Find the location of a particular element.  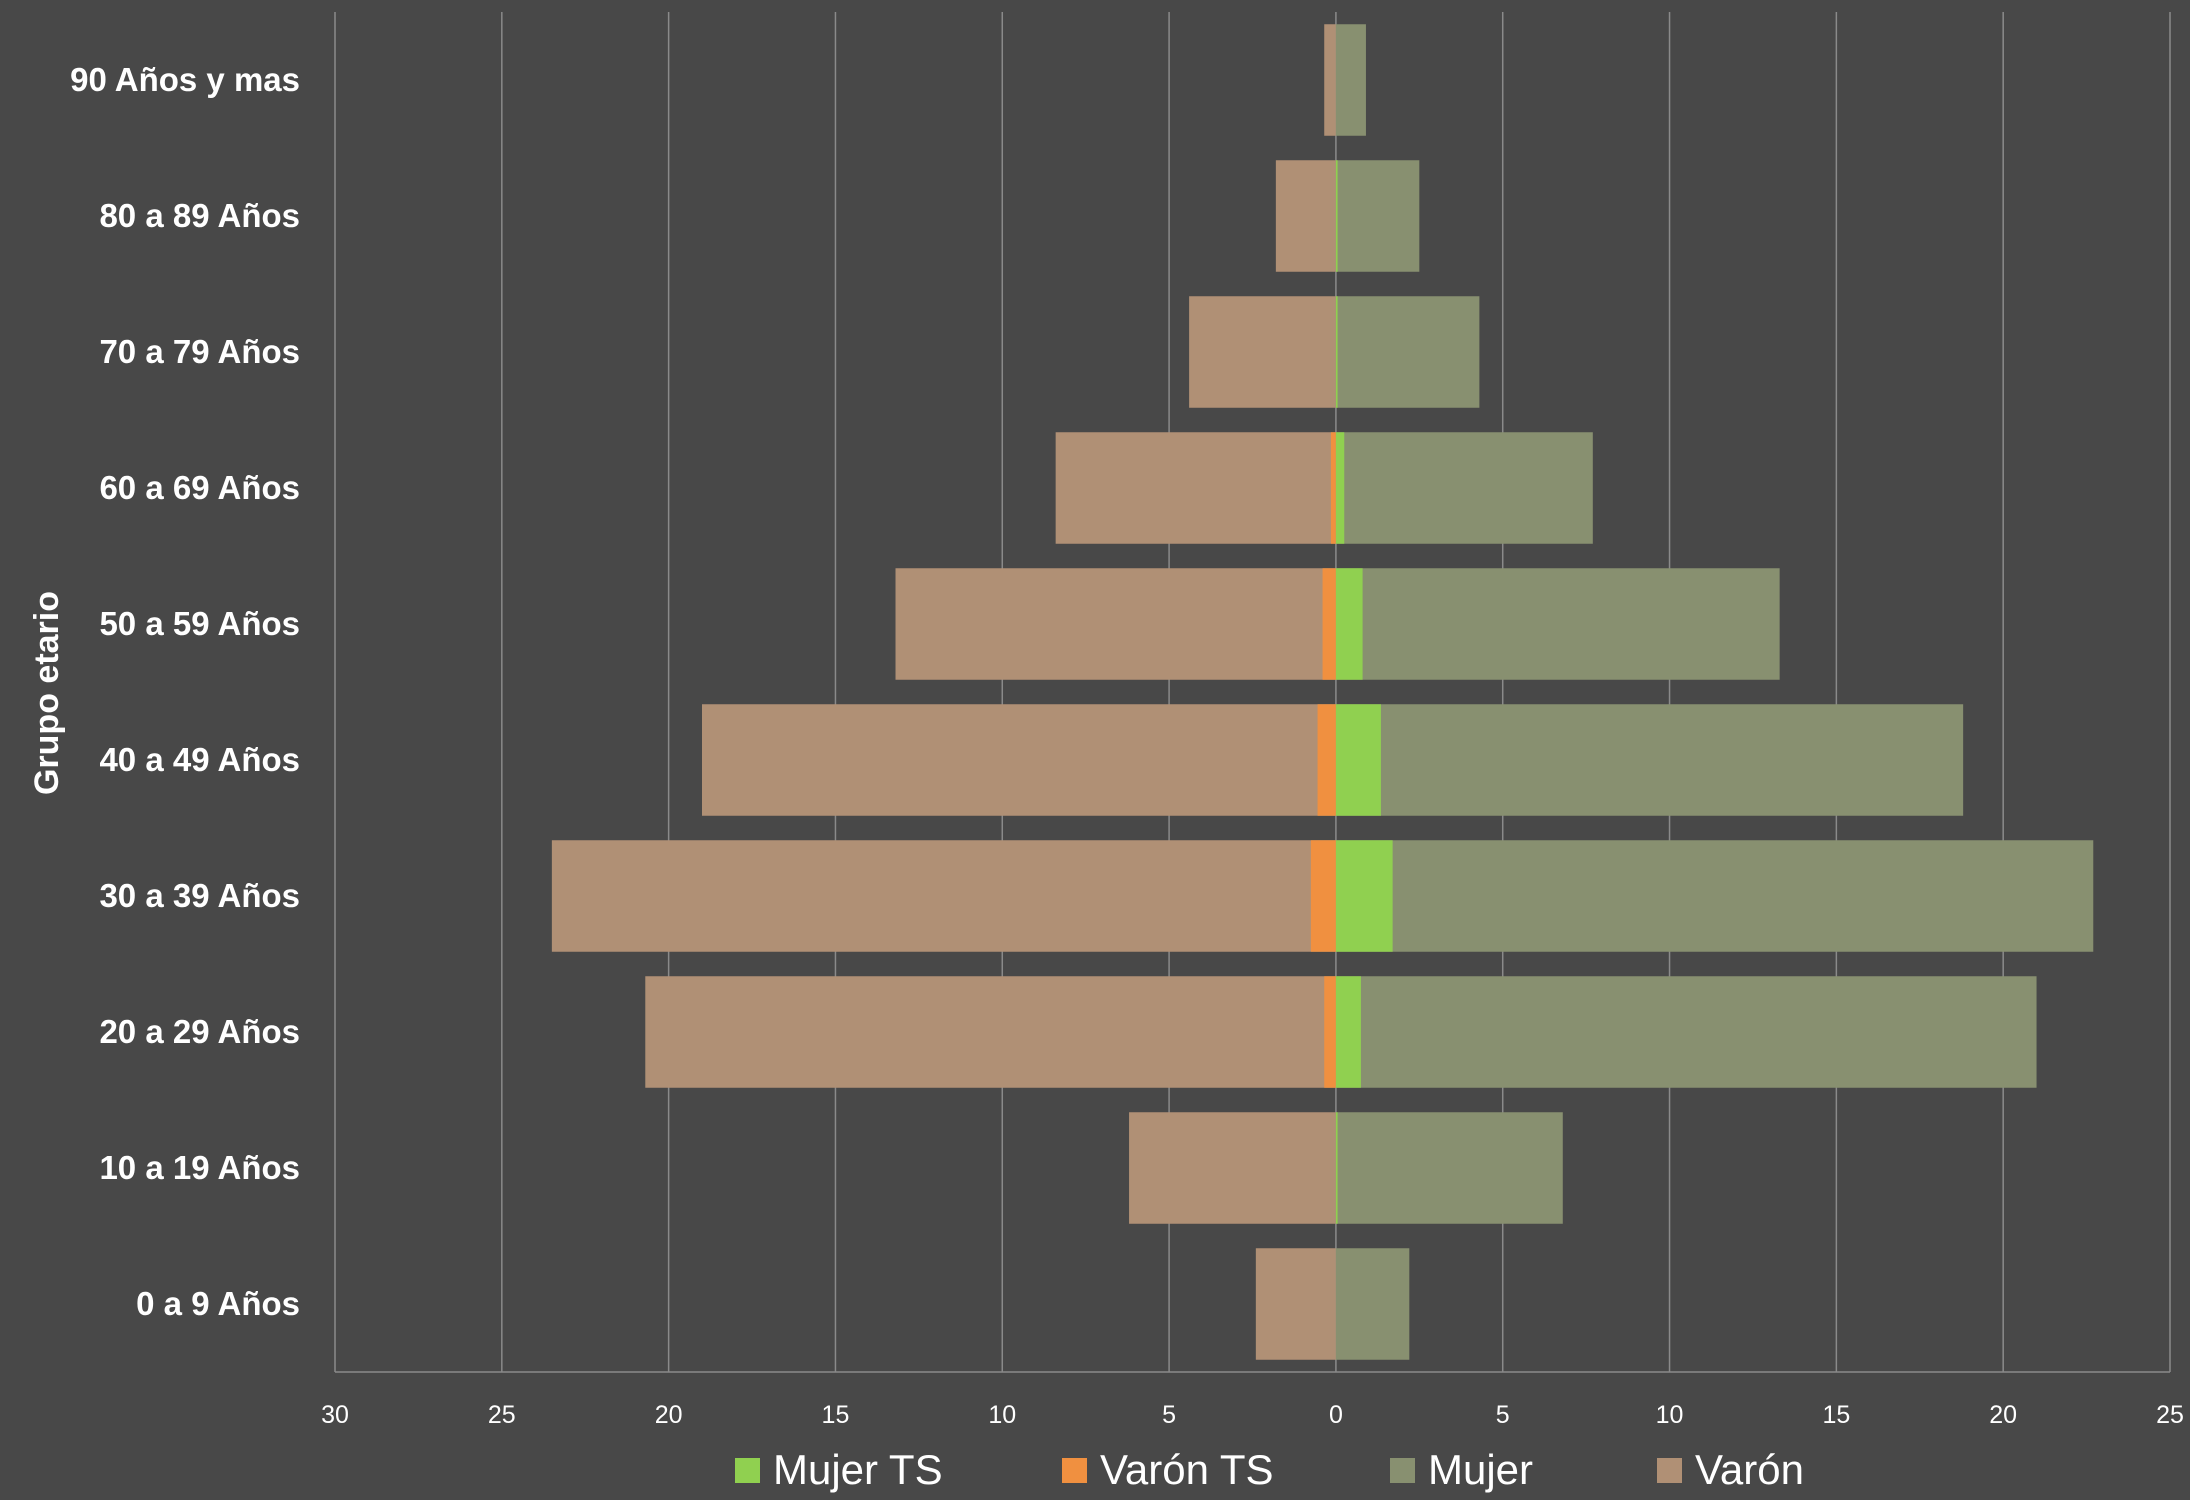

category-label: 80 a 89 Años is located at coordinates (199, 215).